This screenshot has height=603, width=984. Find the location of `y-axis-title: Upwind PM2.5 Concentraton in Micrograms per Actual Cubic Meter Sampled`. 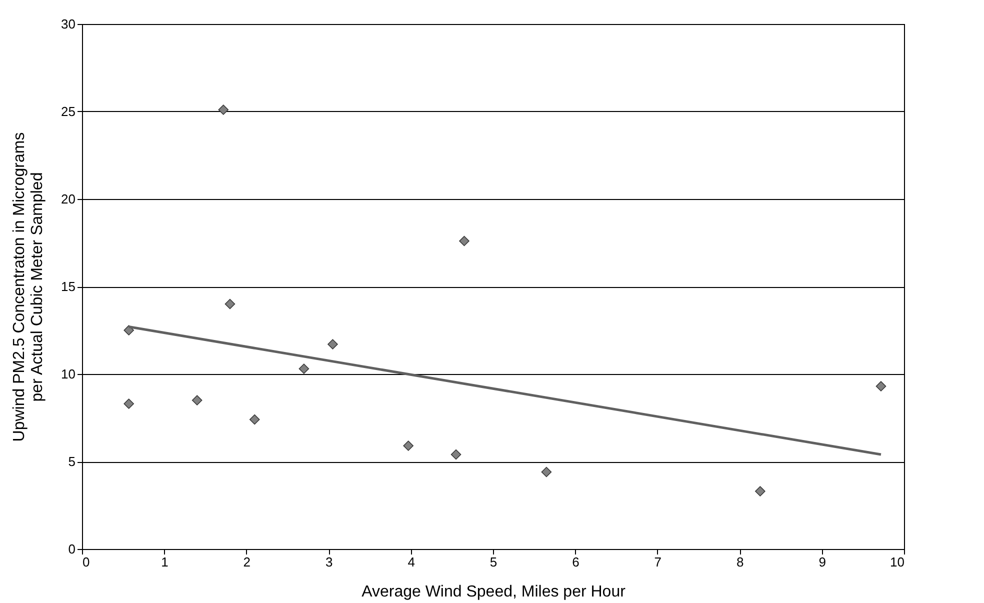

y-axis-title: Upwind PM2.5 Concentraton in Micrograms per Actual Cubic Meter Sampled is located at coordinates (28, 287).